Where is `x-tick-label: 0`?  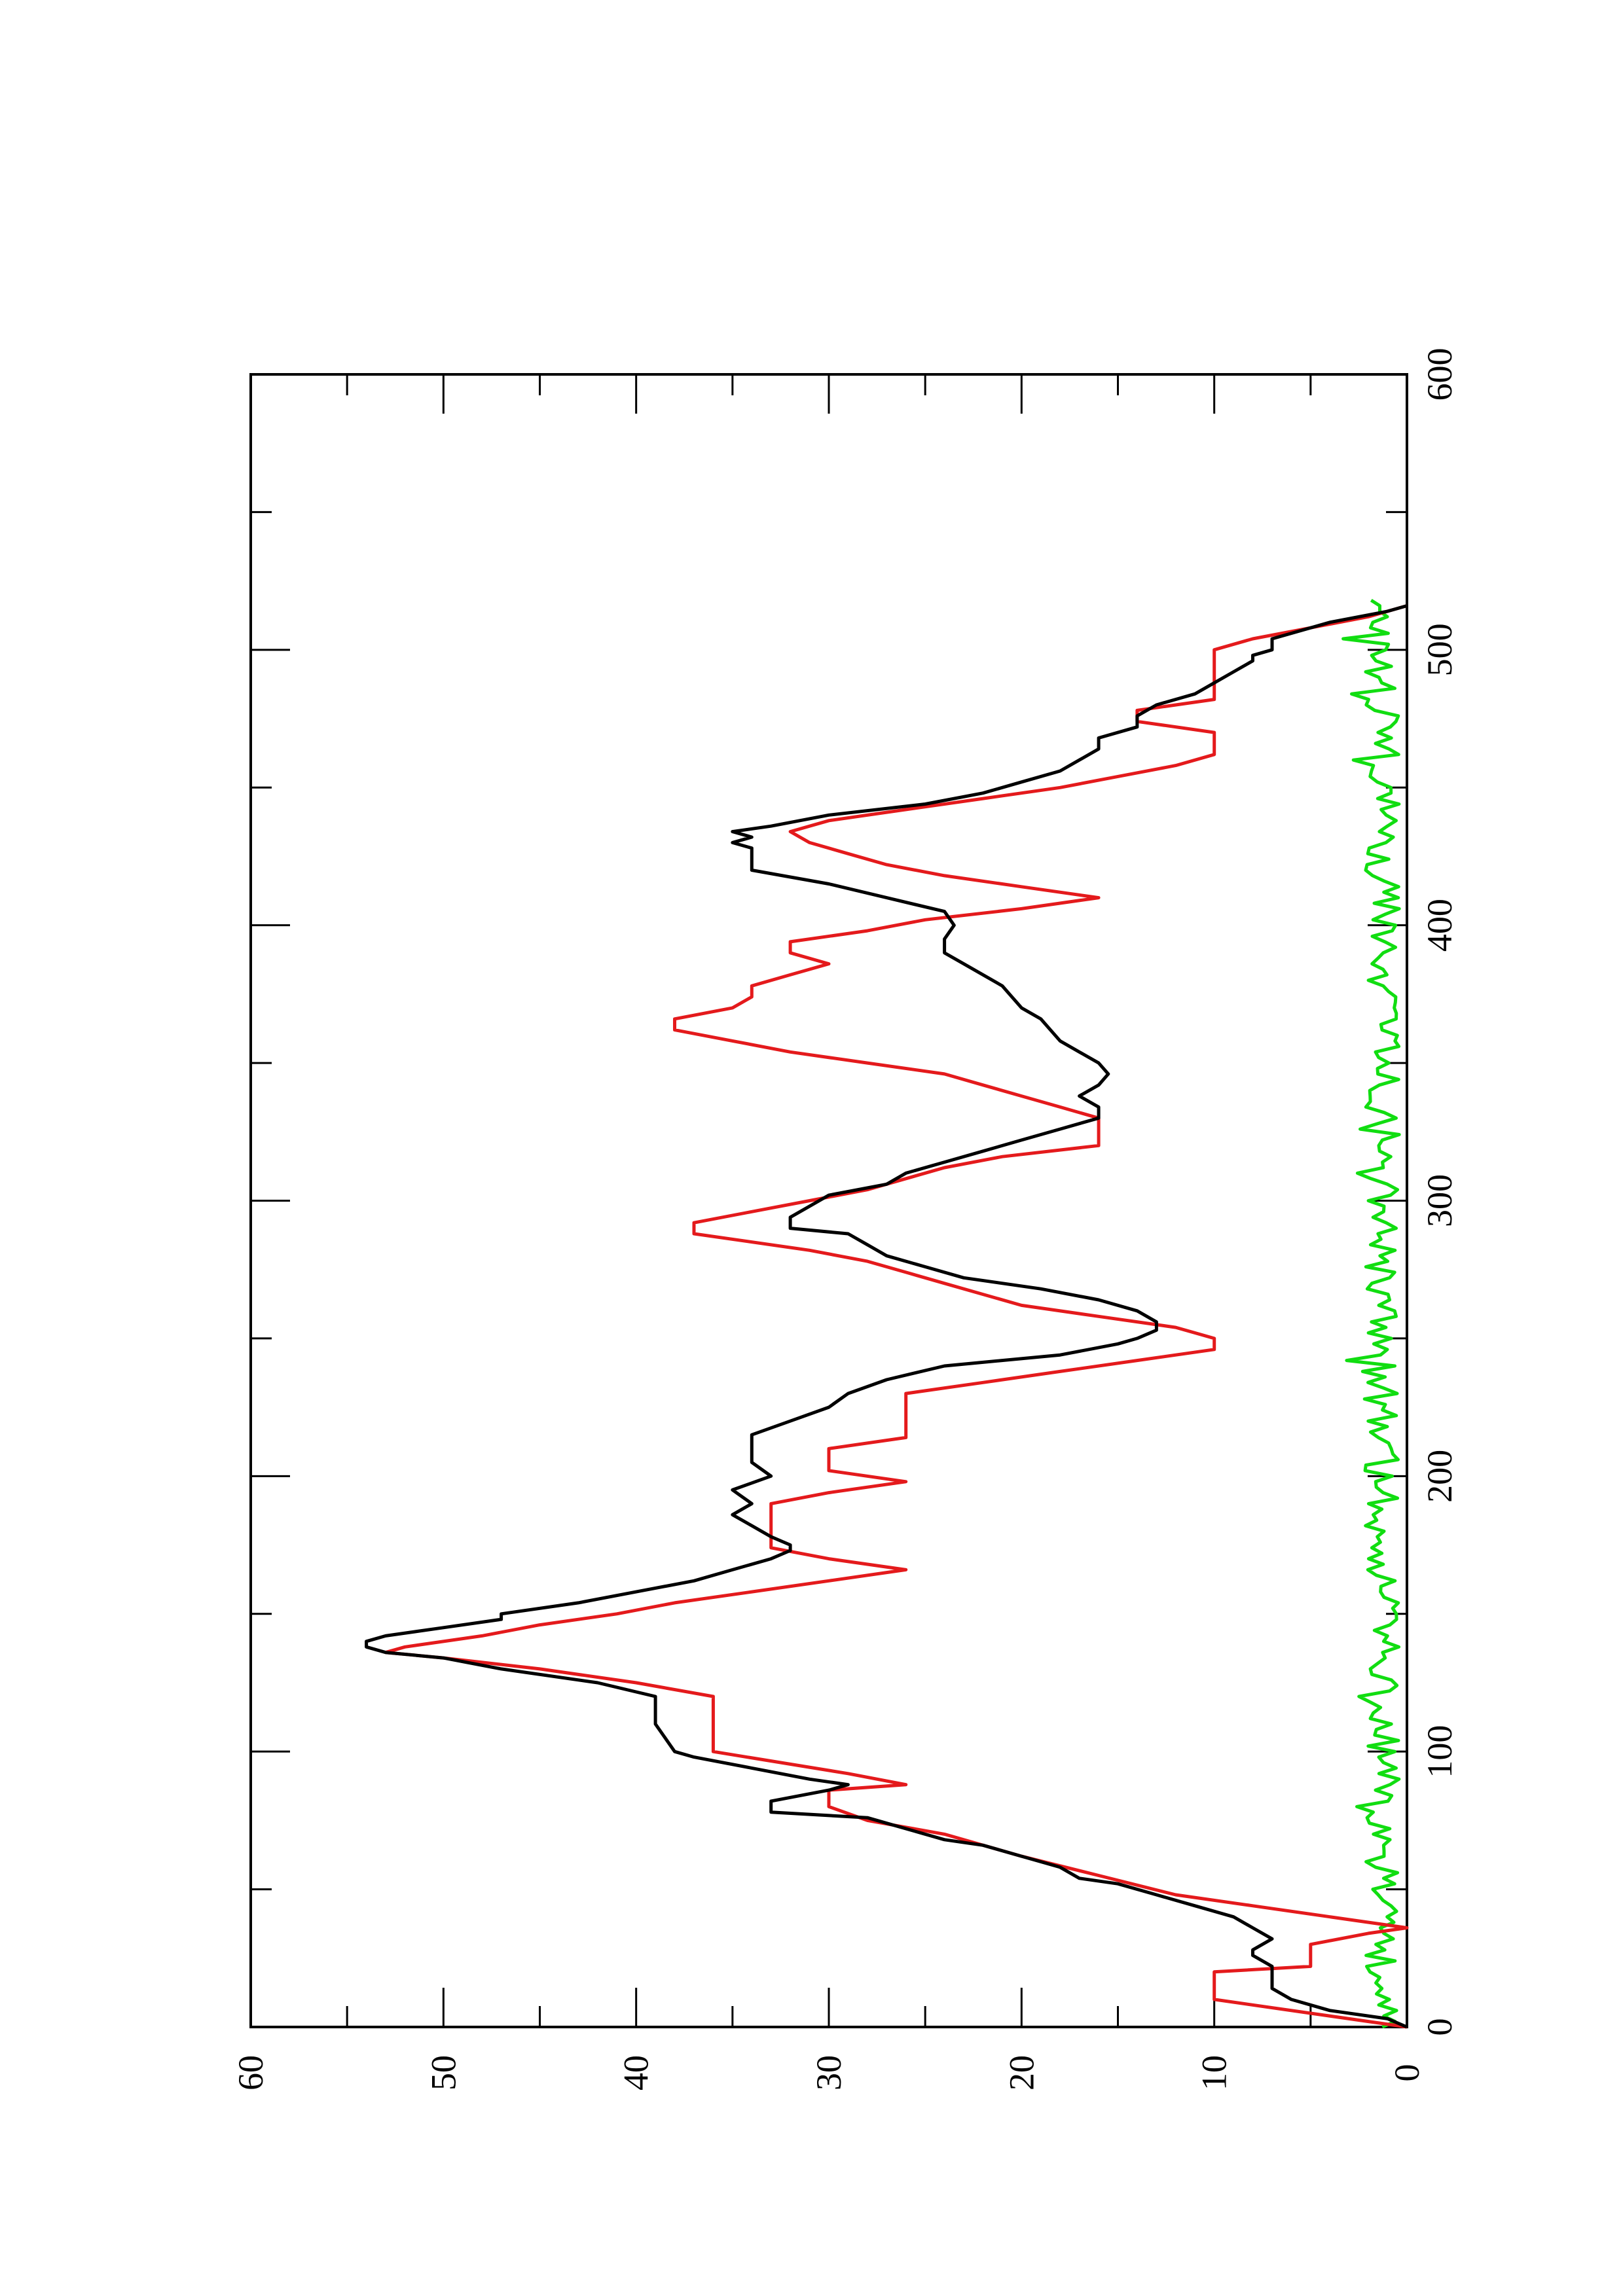 x-tick-label: 0 is located at coordinates (1439, 2027).